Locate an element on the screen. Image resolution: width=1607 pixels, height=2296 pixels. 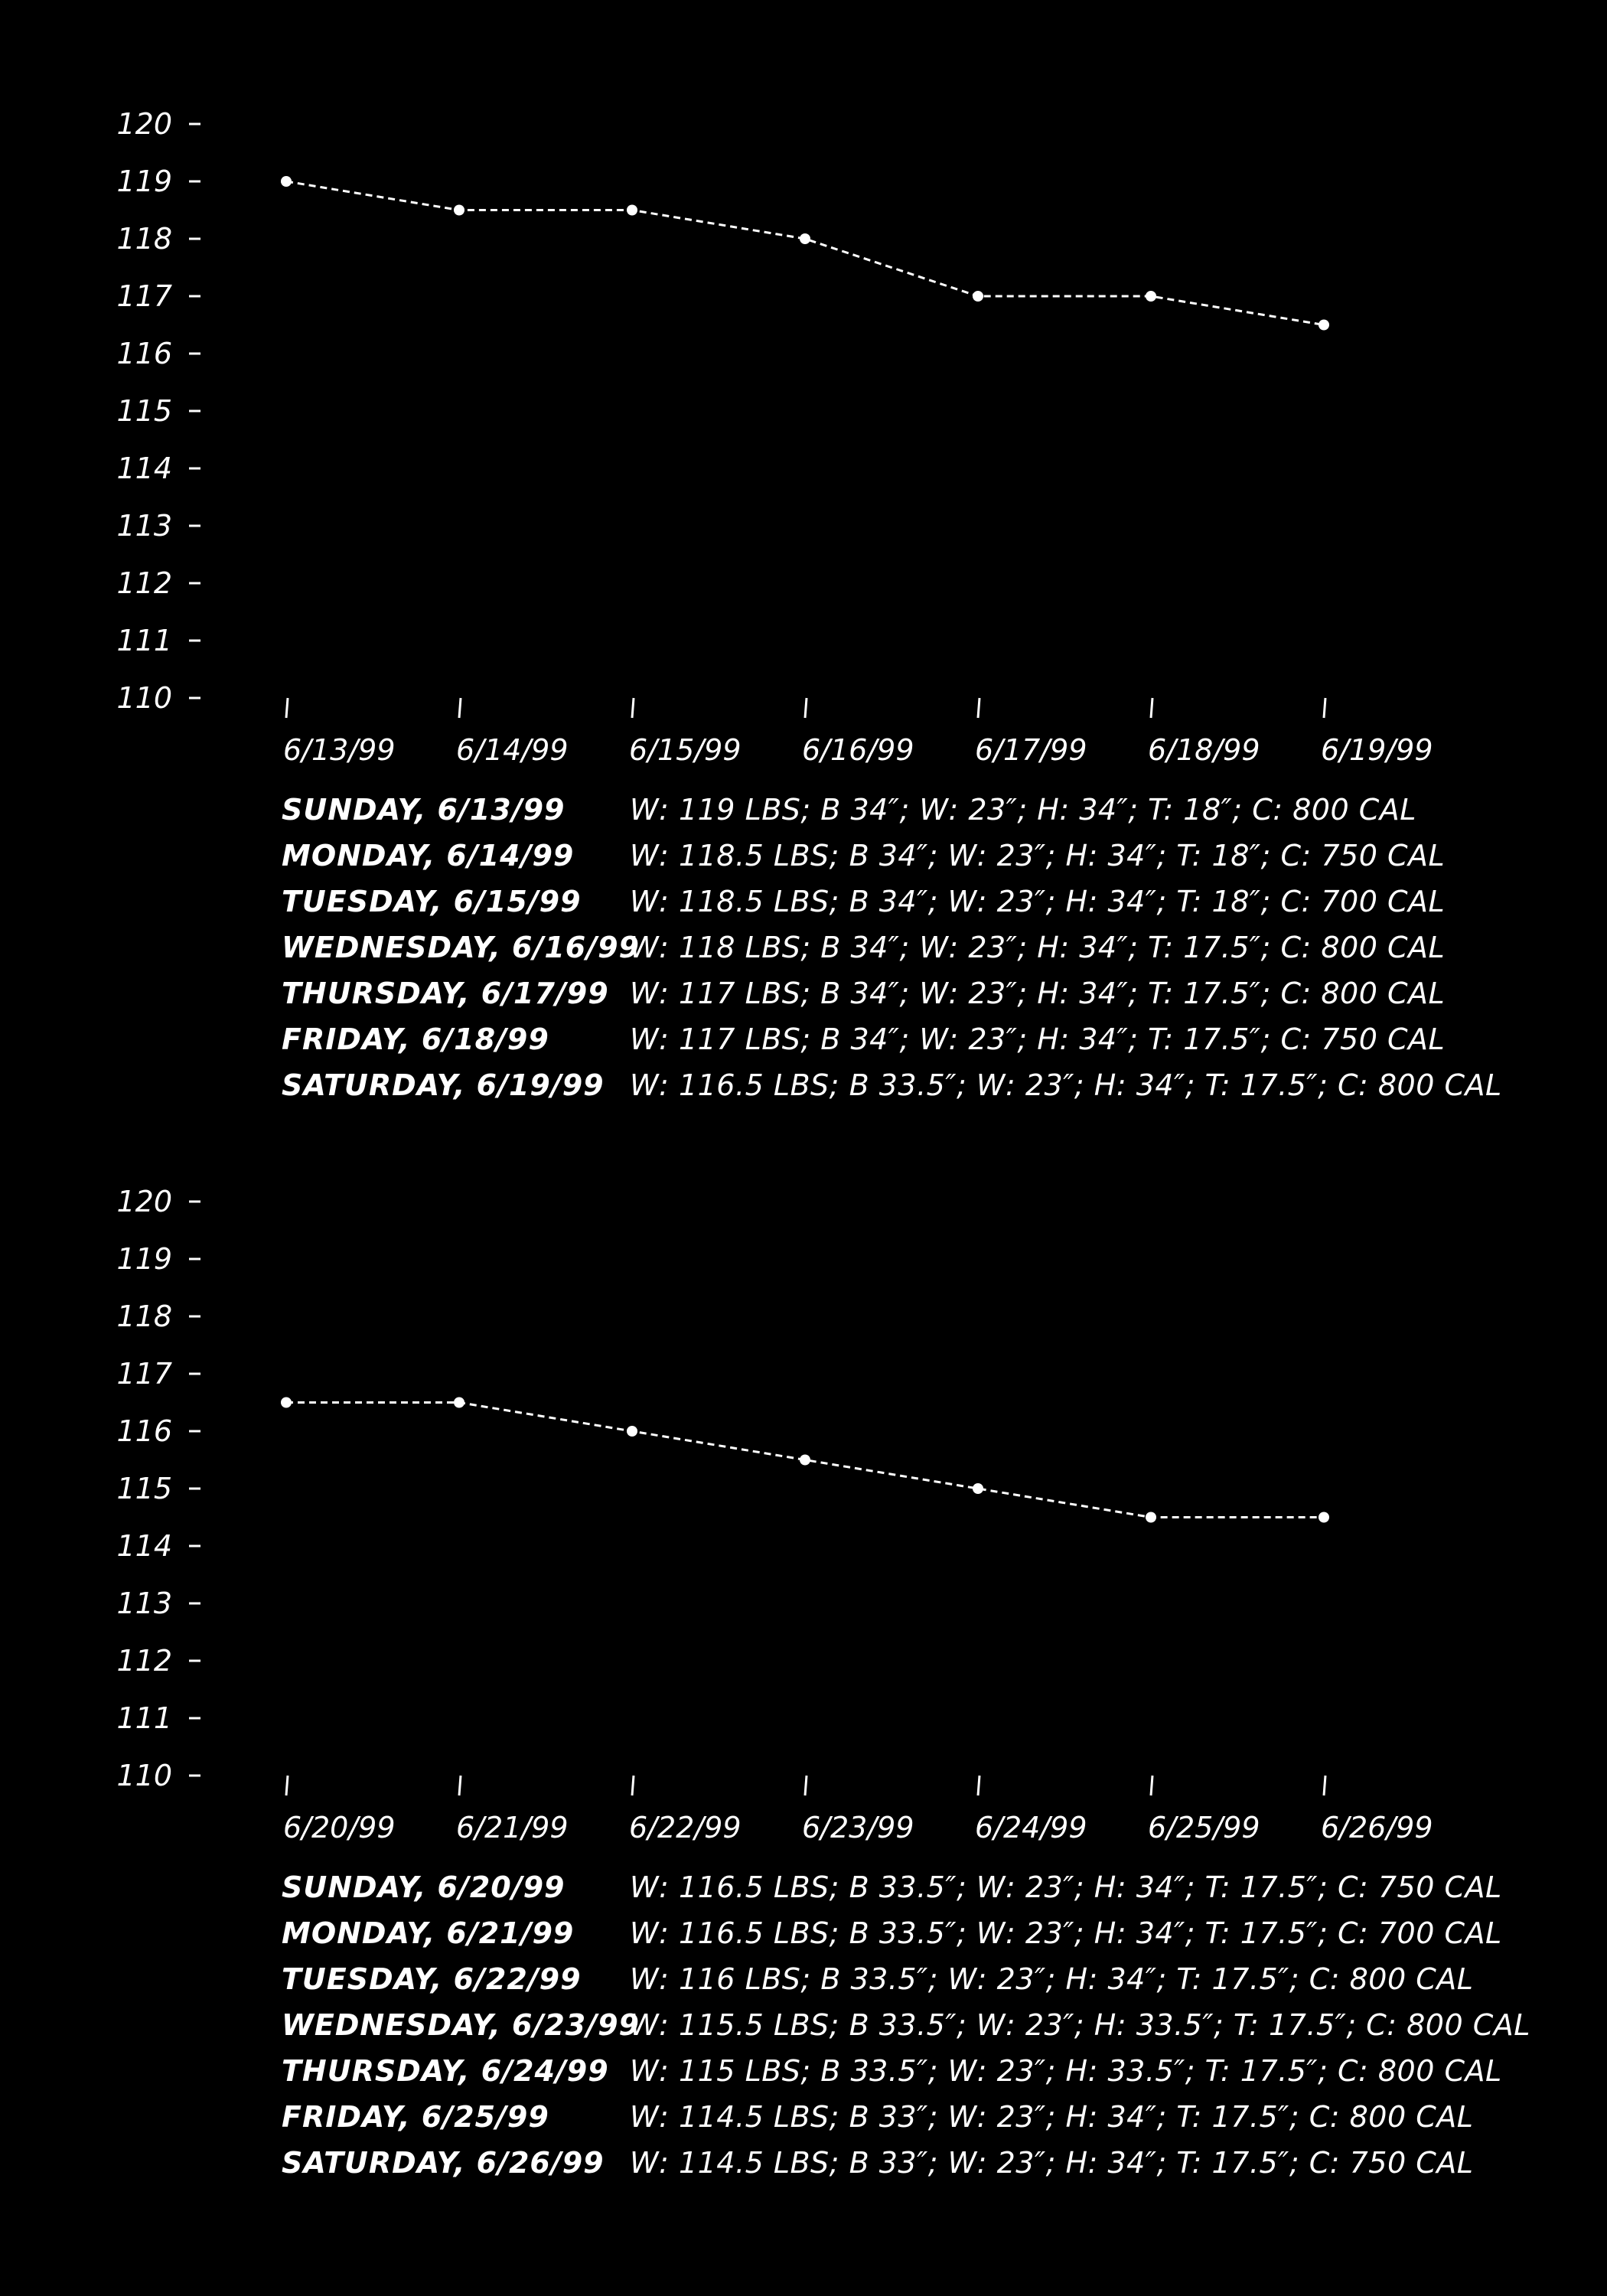
log-day: MONDAY, 6/21/99 is located at coordinates (429, 1933).